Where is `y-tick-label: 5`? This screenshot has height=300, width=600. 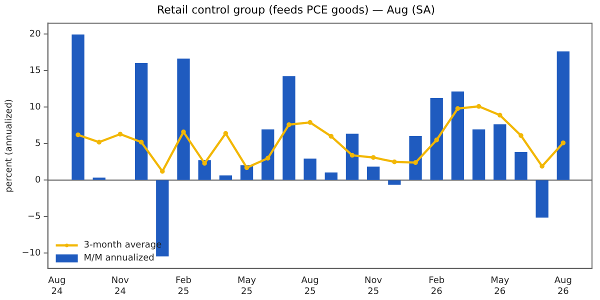 y-tick-label: 5 is located at coordinates (38, 143).